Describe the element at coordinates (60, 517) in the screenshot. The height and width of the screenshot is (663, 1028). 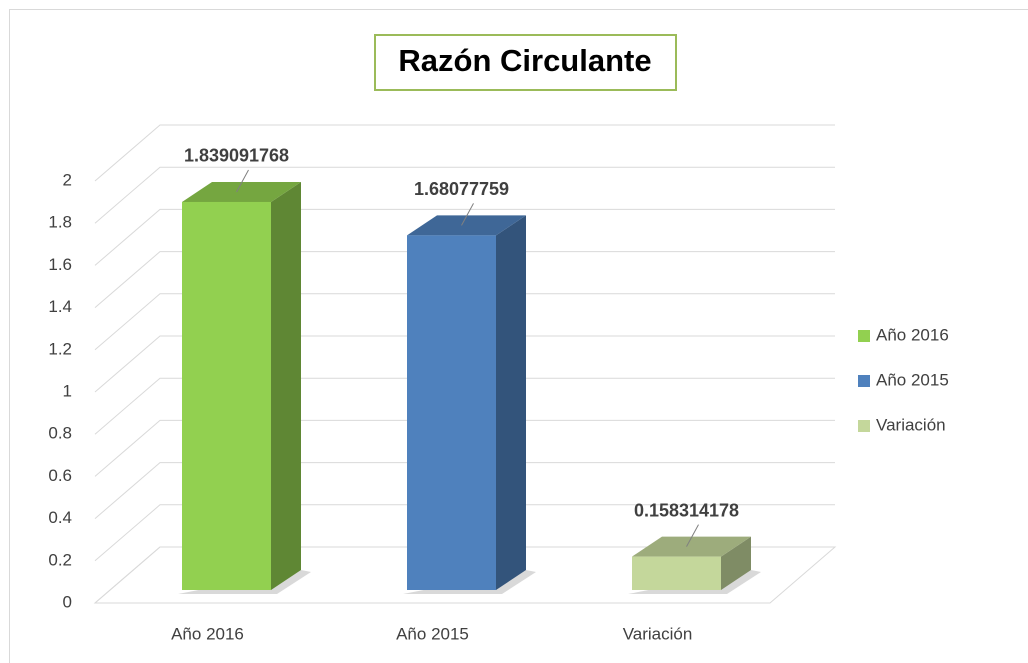
I see `y-tick-label: 0.4` at that location.